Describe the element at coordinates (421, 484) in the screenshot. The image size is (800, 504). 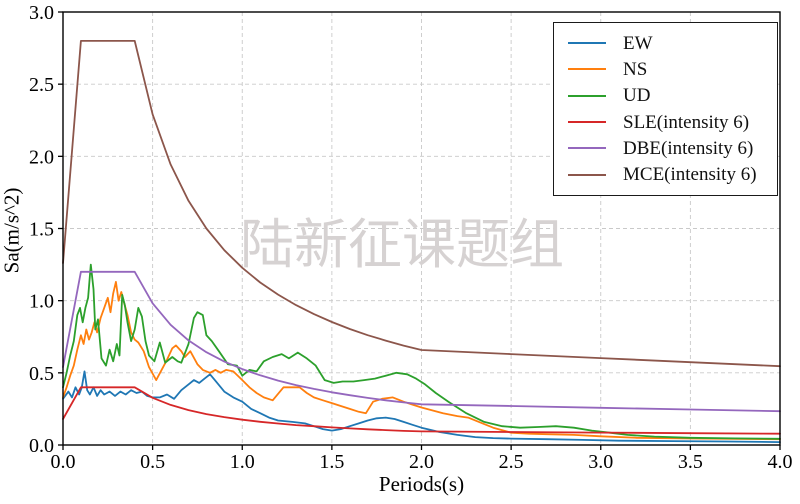
I see `x-axis-label: Periods(s)` at that location.